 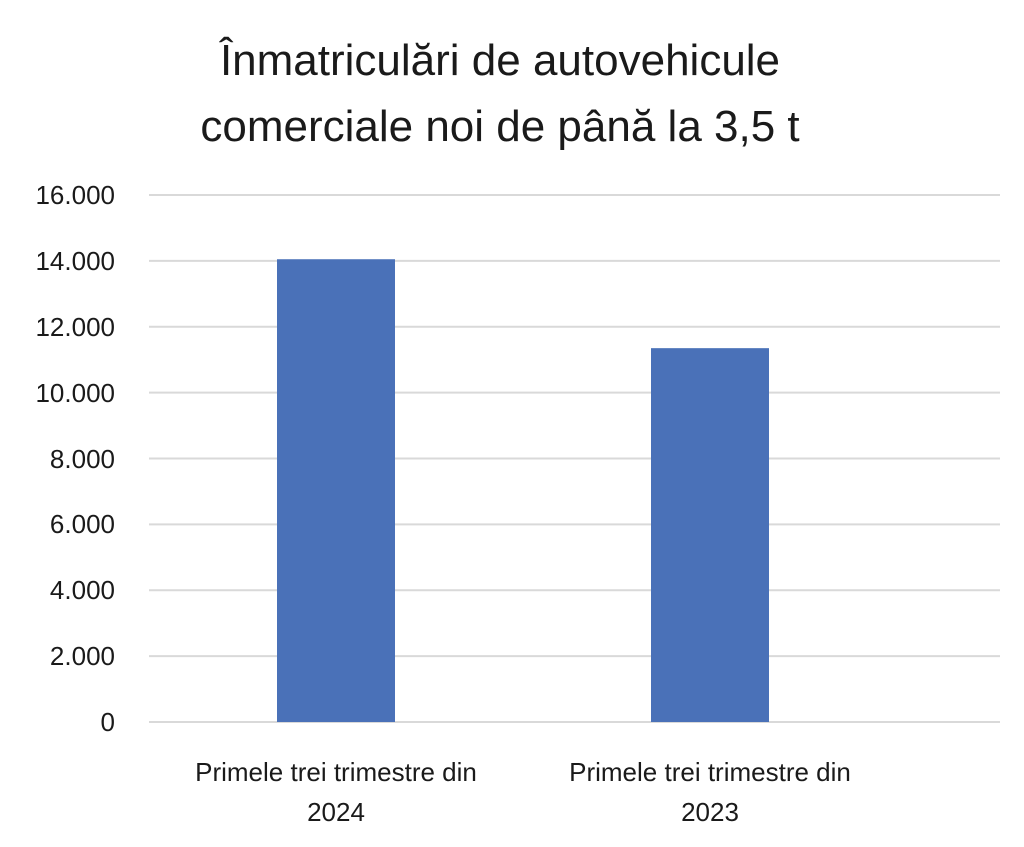 What do you see at coordinates (75, 260) in the screenshot?
I see `y-tick-label: 14.000` at bounding box center [75, 260].